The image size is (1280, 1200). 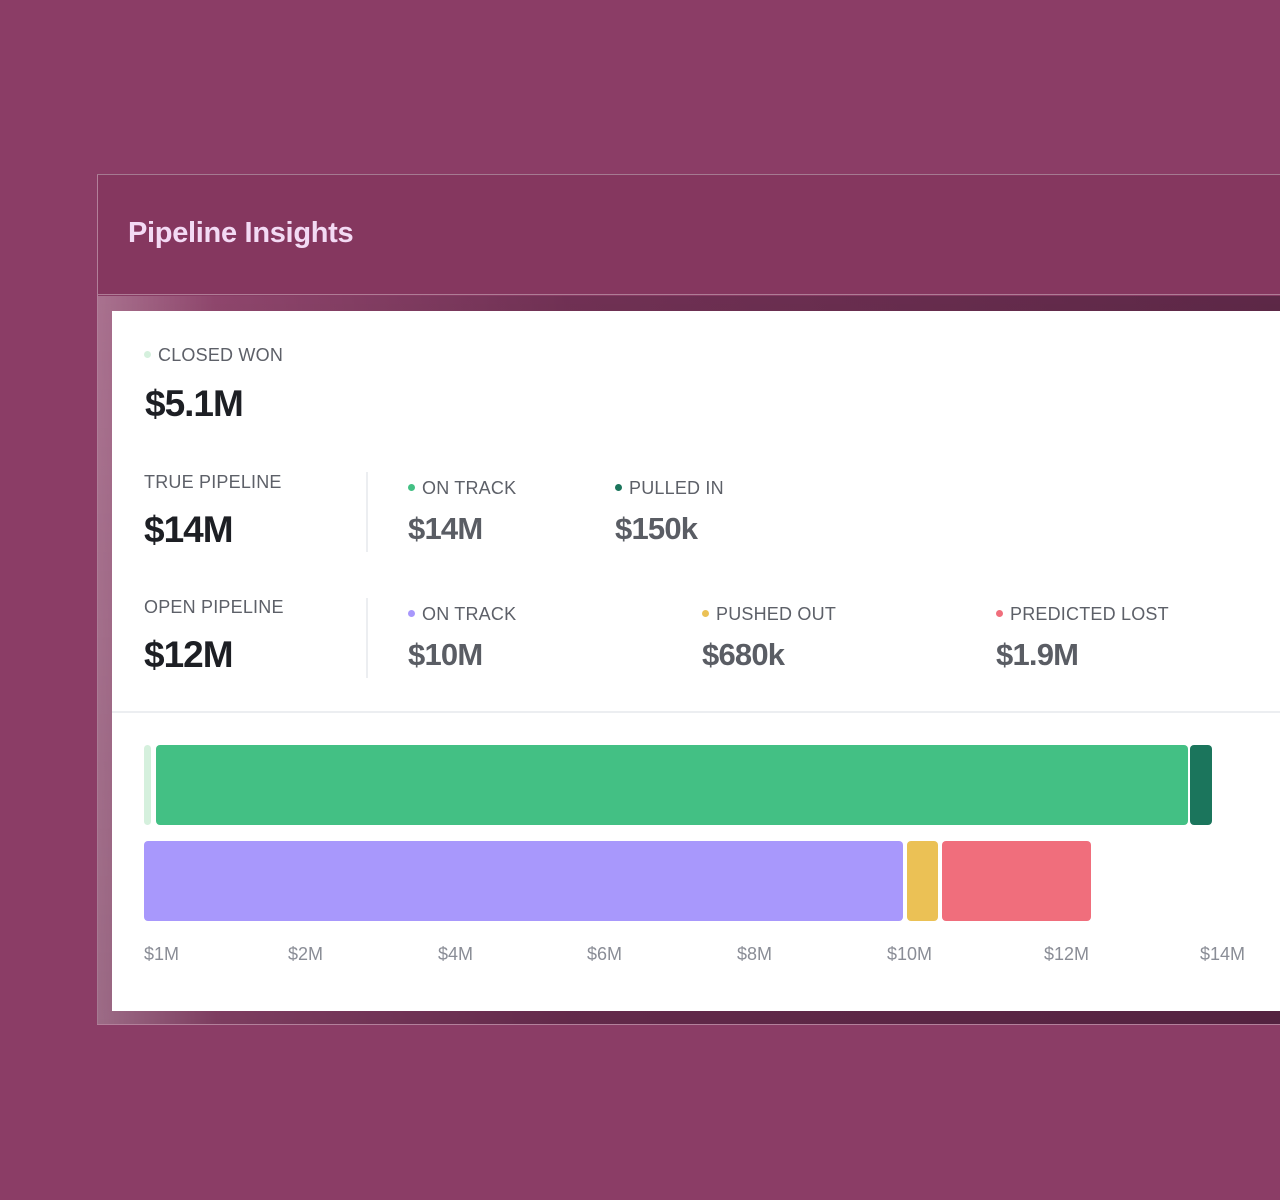 I want to click on bar-segment-pushed-out, so click(x=922, y=881).